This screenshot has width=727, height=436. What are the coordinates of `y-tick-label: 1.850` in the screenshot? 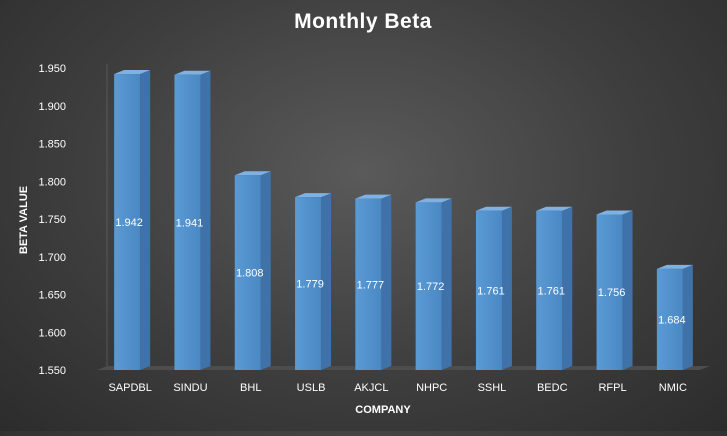 It's located at (52, 145).